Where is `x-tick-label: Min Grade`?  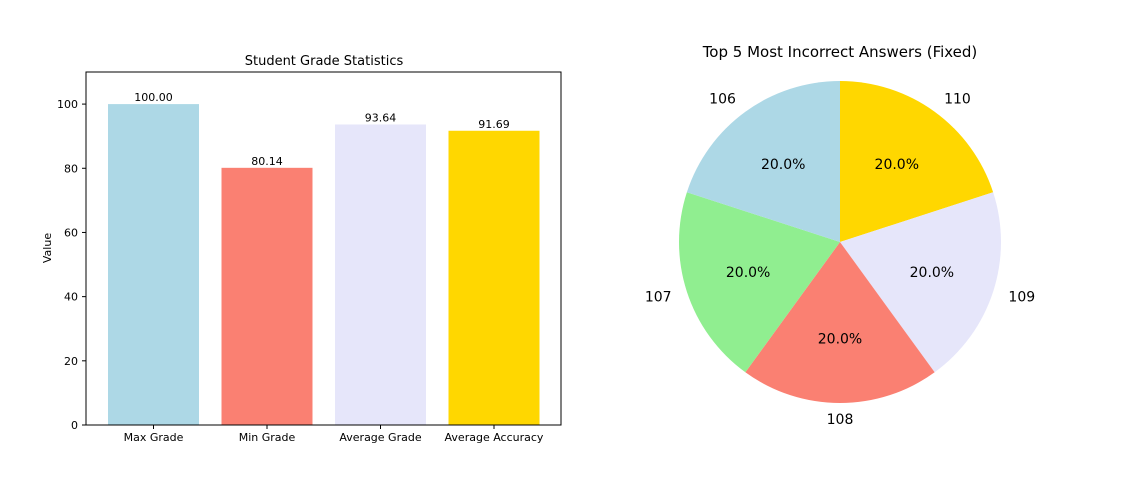
x-tick-label: Min Grade is located at coordinates (267, 437).